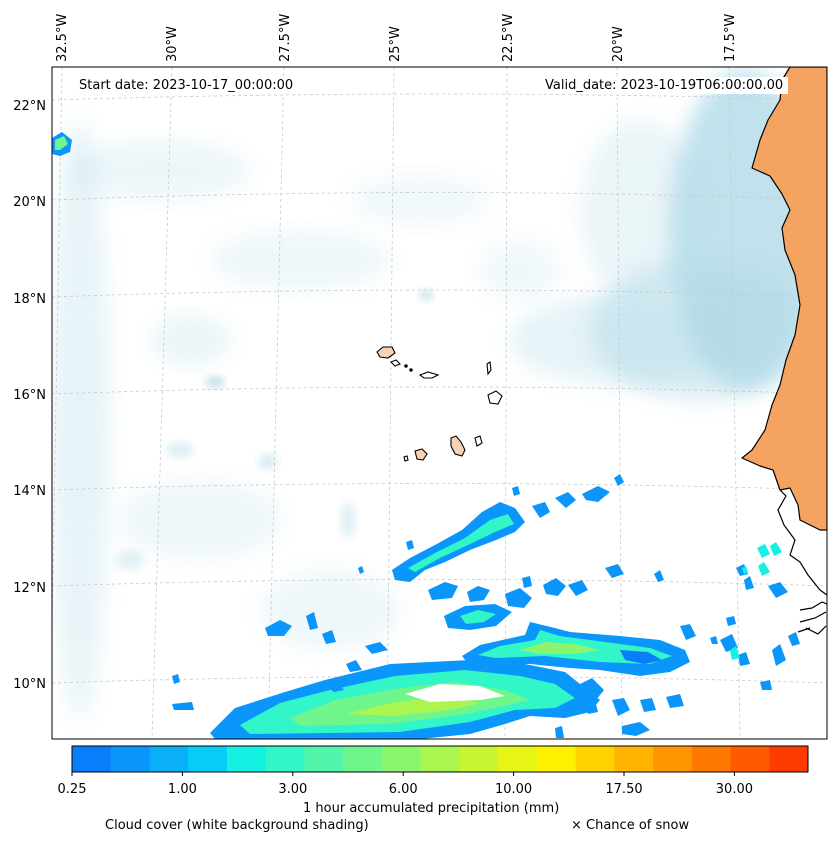 The width and height of the screenshot is (837, 844). What do you see at coordinates (489, 368) in the screenshot?
I see `island-sal` at bounding box center [489, 368].